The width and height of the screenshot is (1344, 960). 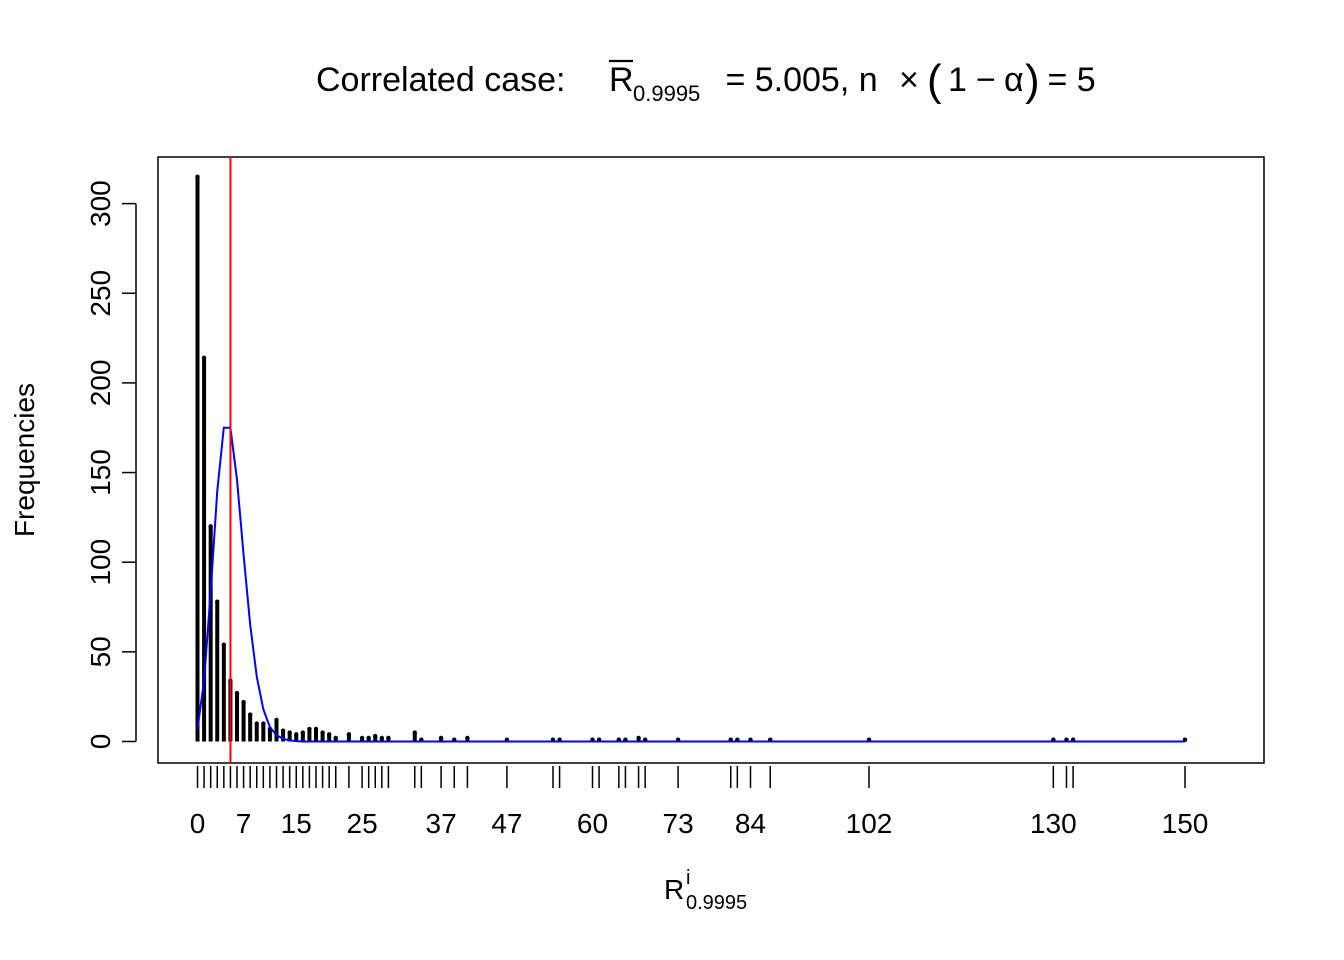 What do you see at coordinates (445, 80) in the screenshot?
I see `title-prefix: Correlated case:` at bounding box center [445, 80].